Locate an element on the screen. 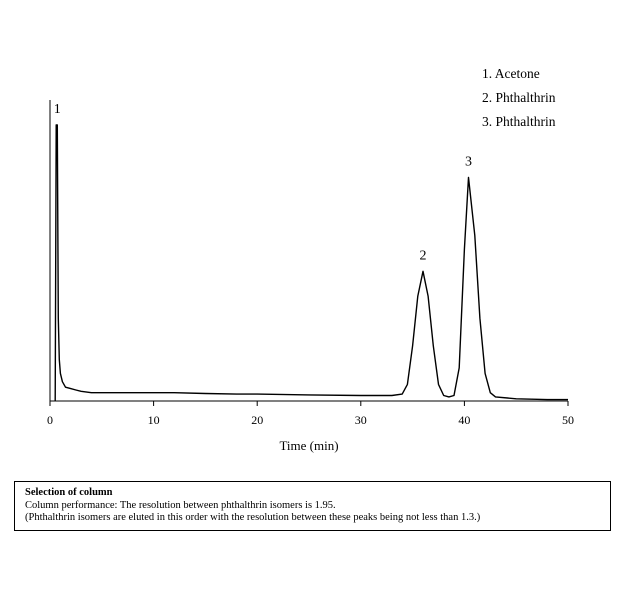 The image size is (641, 598). note-title: Selection of column is located at coordinates (69, 492).